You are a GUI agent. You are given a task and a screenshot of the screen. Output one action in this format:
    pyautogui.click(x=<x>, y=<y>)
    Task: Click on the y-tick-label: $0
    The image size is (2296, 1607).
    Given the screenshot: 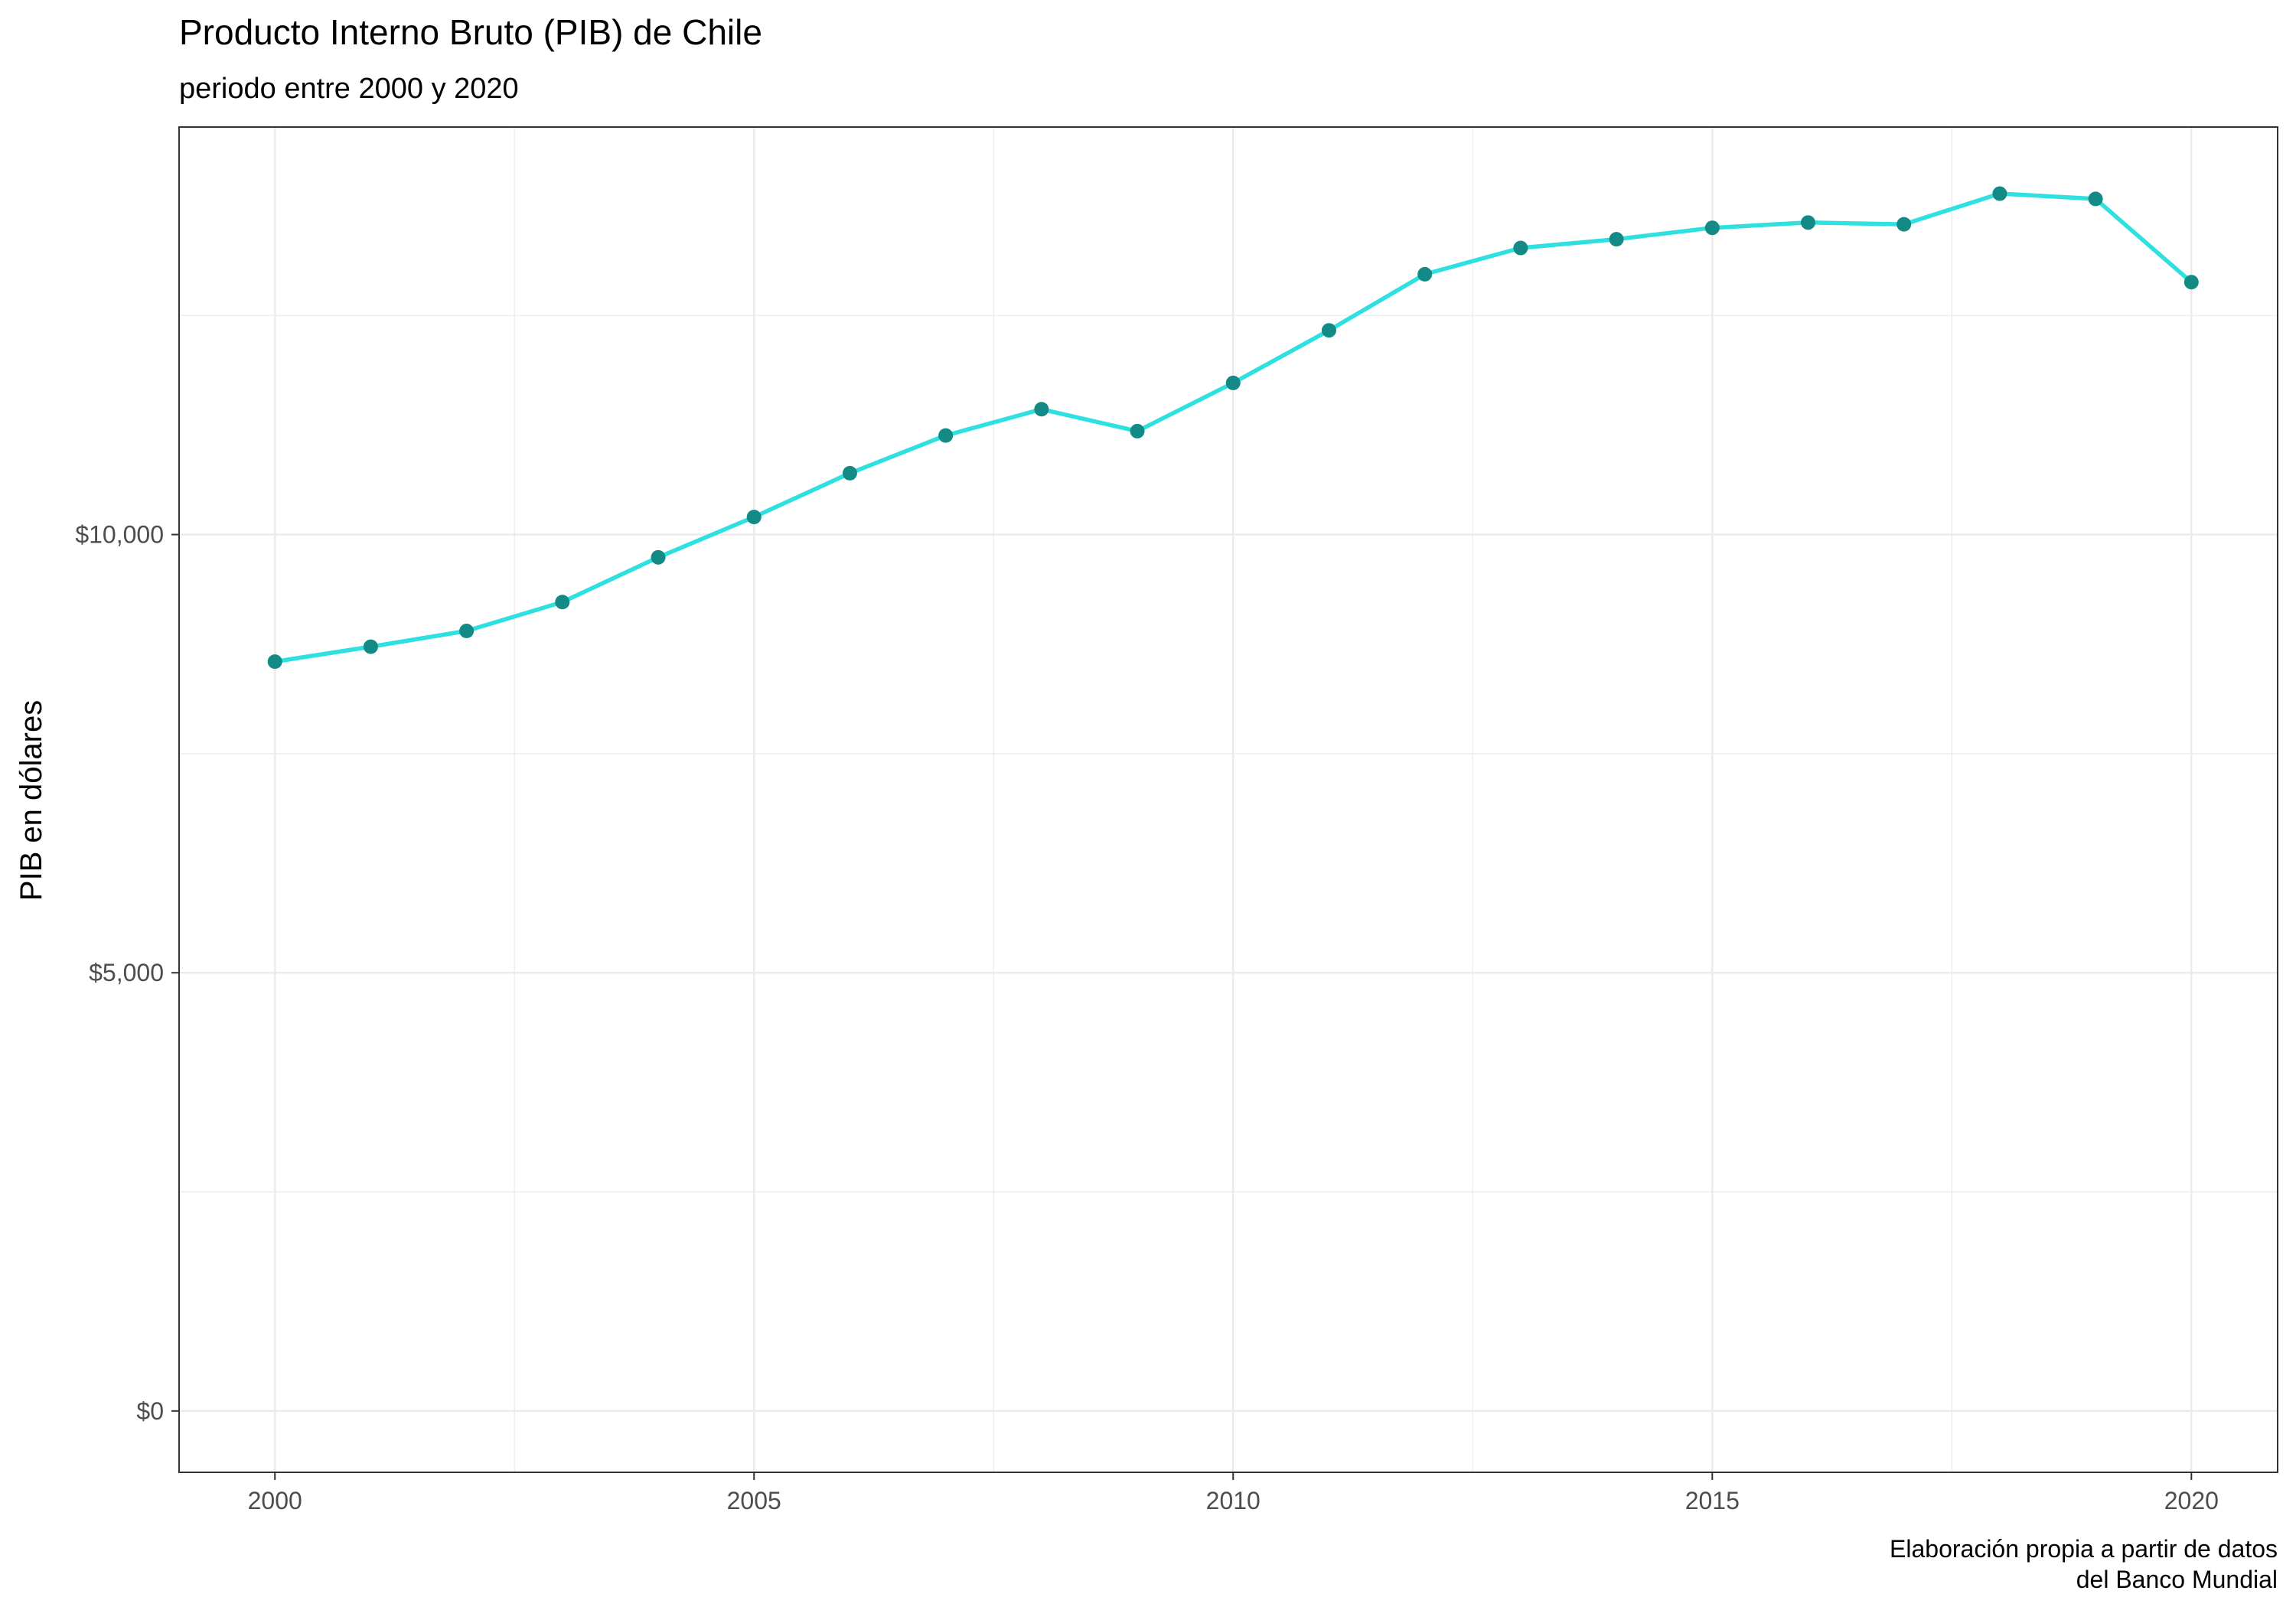 What is the action you would take?
    pyautogui.click(x=150, y=1411)
    